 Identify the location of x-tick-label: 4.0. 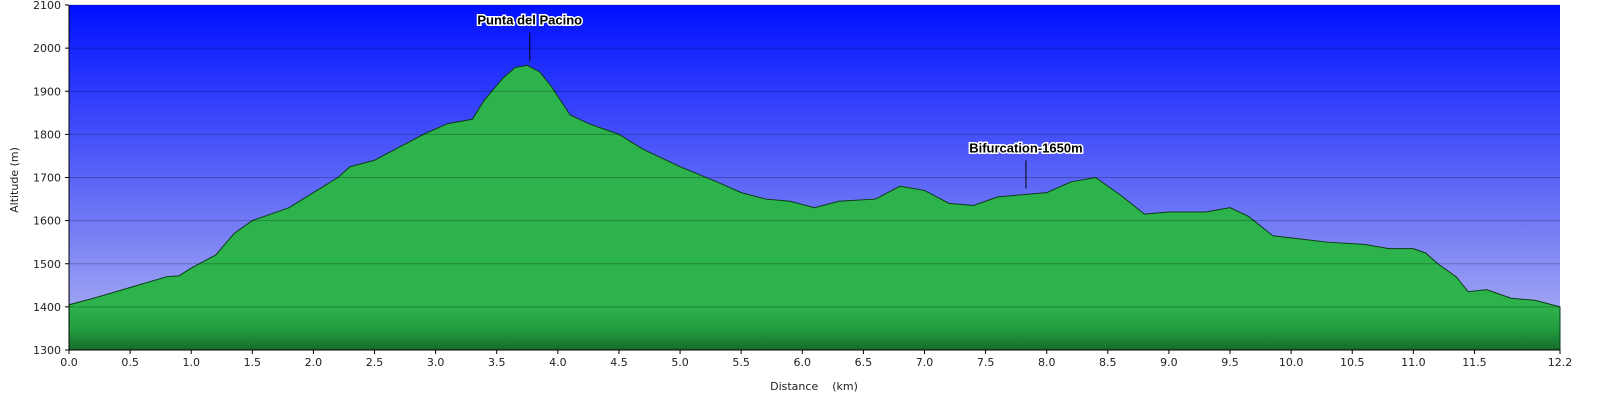
(558, 362).